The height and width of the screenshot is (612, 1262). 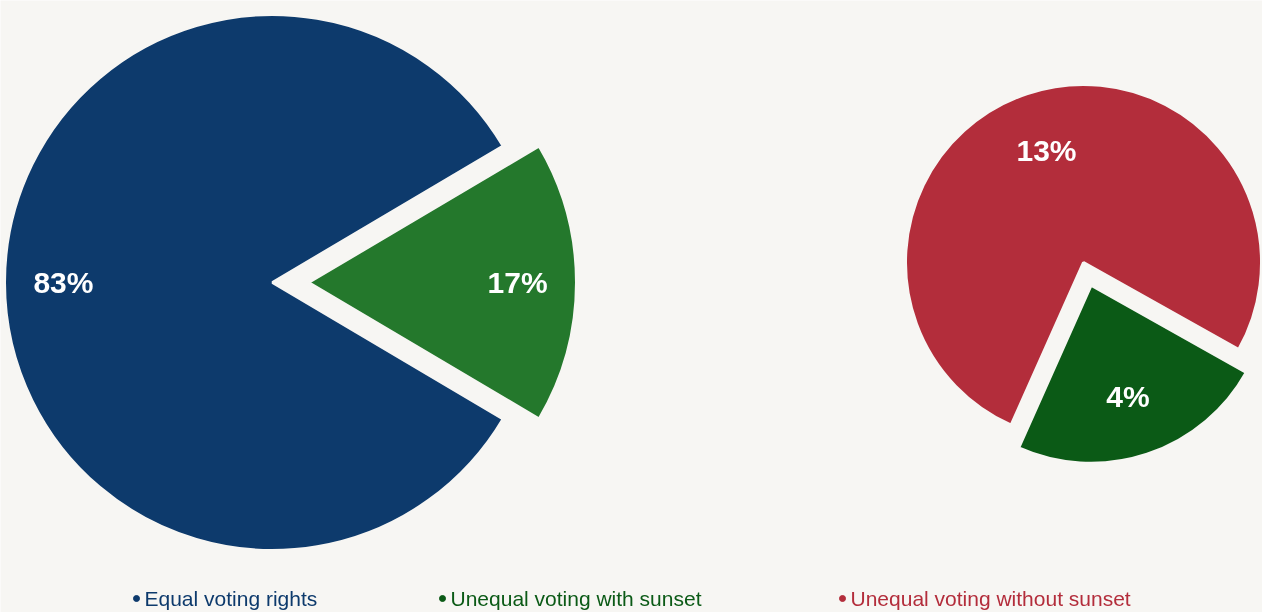 I want to click on data-label: 13%, so click(x=1046, y=151).